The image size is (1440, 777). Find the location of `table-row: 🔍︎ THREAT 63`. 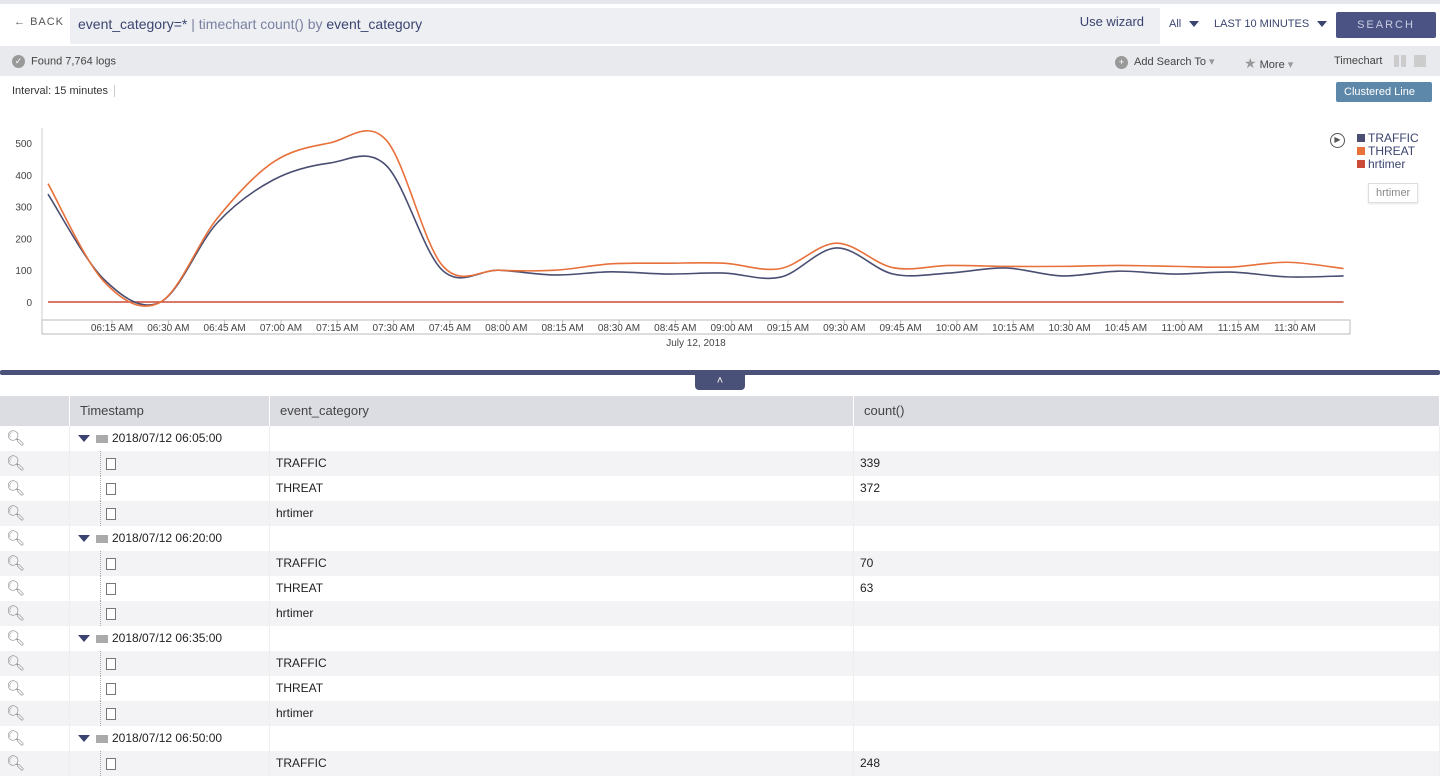

table-row: 🔍︎ THREAT 63 is located at coordinates (720, 588).